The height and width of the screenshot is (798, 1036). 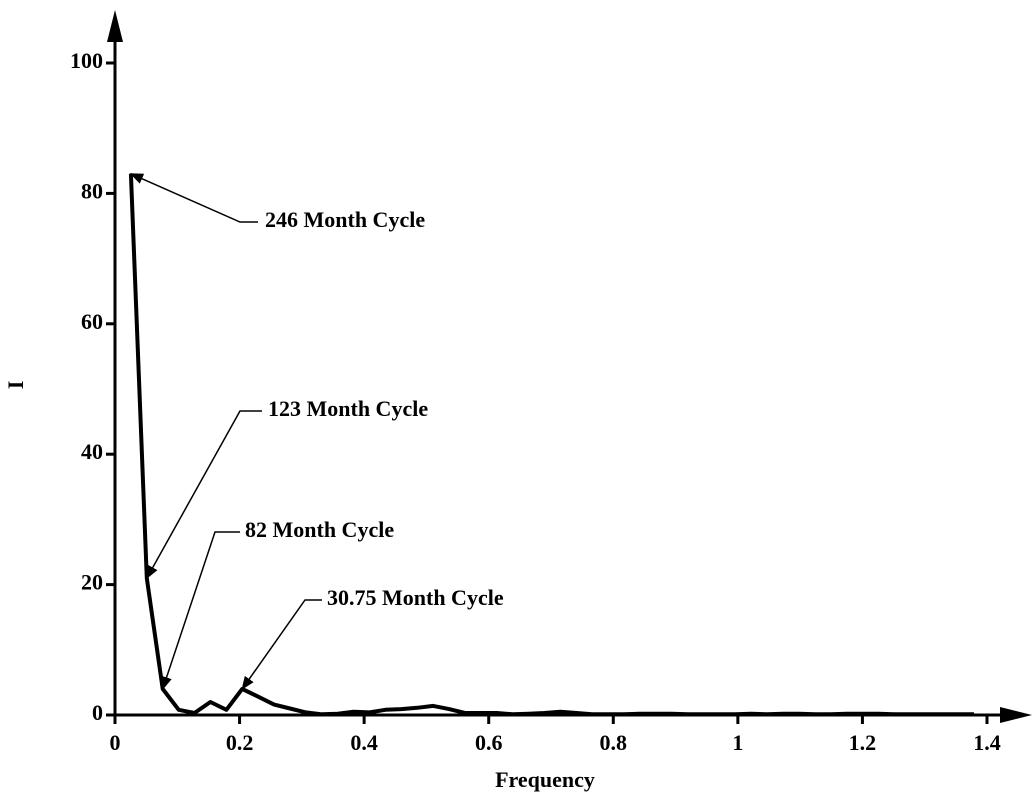 I want to click on annotation: 82 Month Cycle, so click(x=319, y=529).